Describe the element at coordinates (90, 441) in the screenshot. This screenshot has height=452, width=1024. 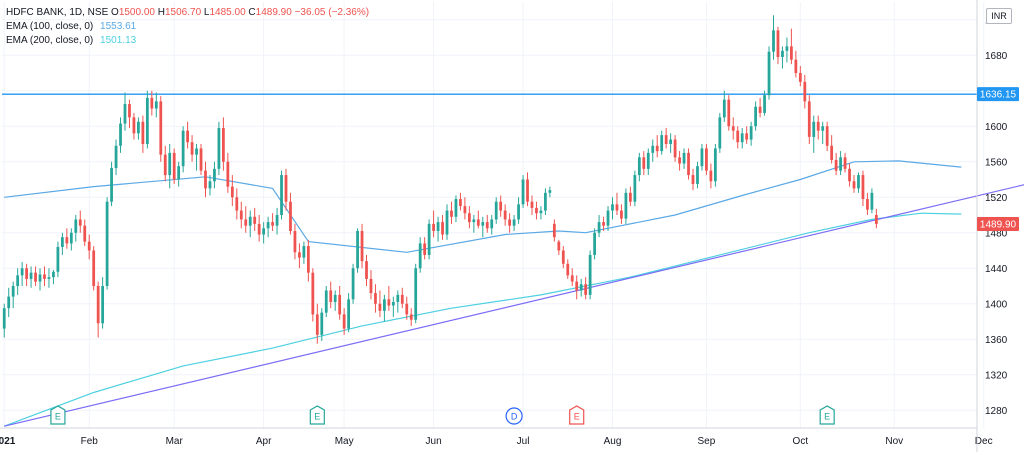
I see `x-tick-label: Feb` at that location.